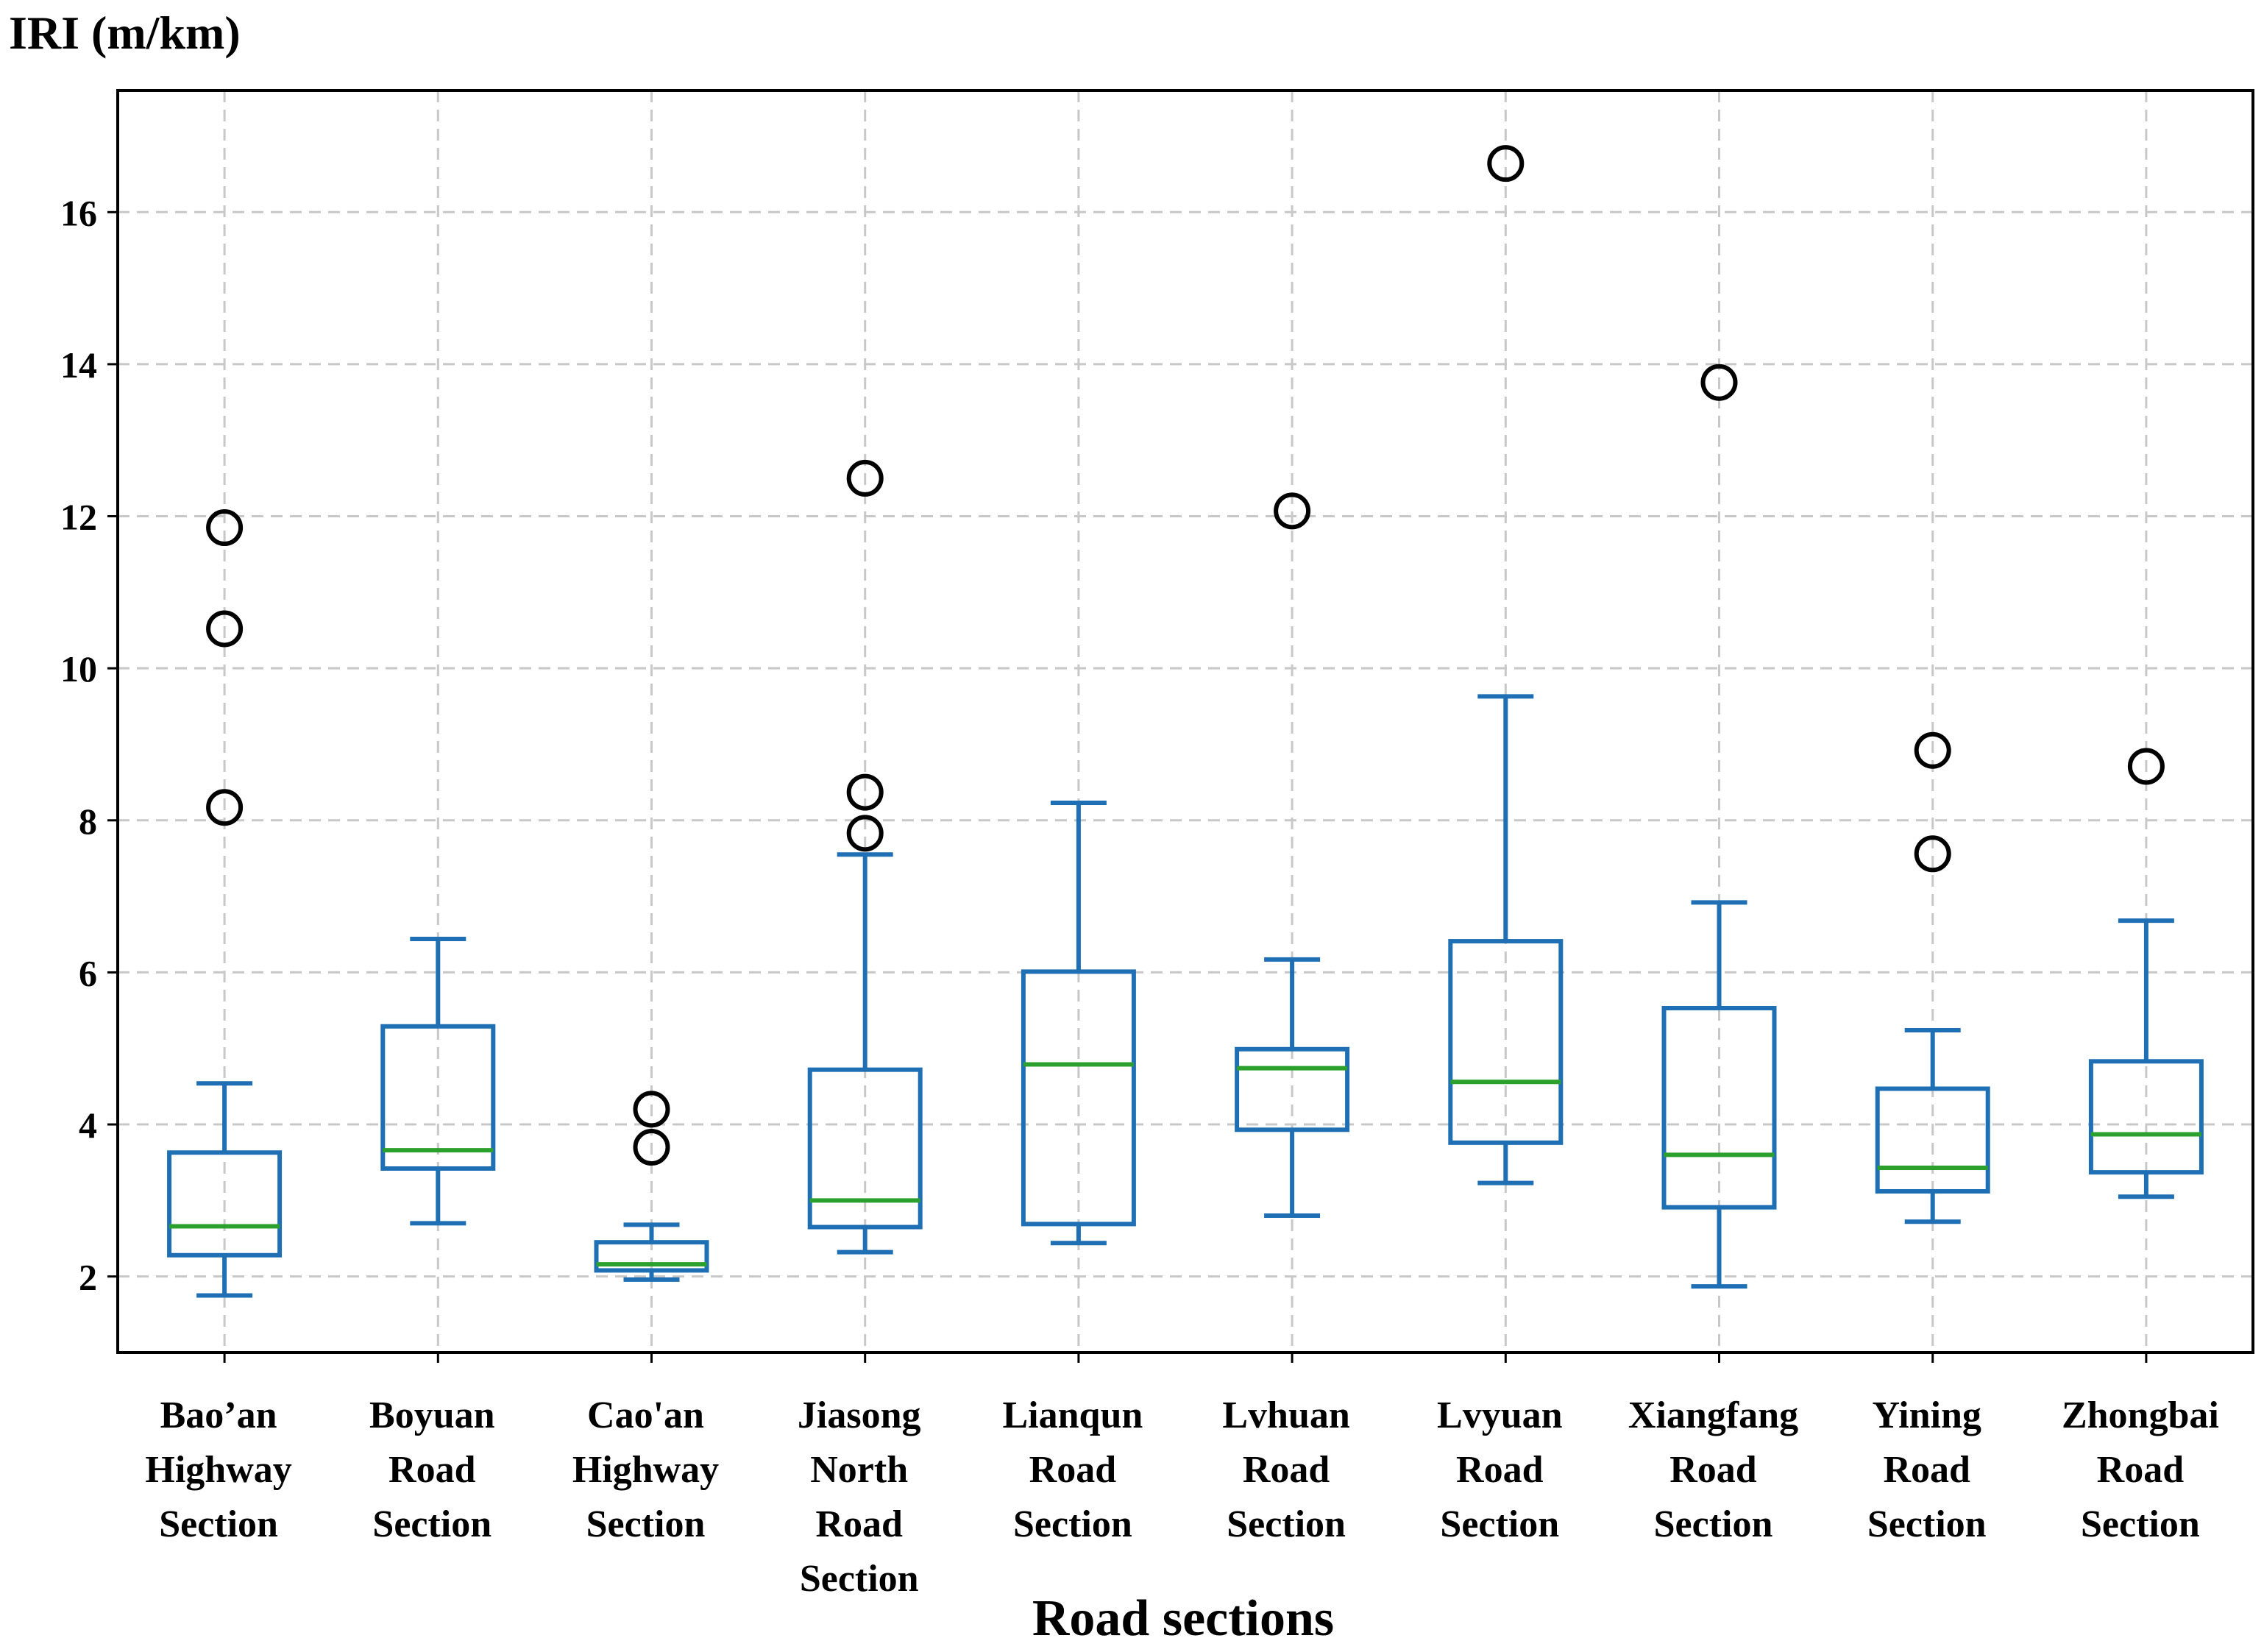 The image size is (2264, 1652). I want to click on x-tick-label-line: Yining, so click(1927, 1415).